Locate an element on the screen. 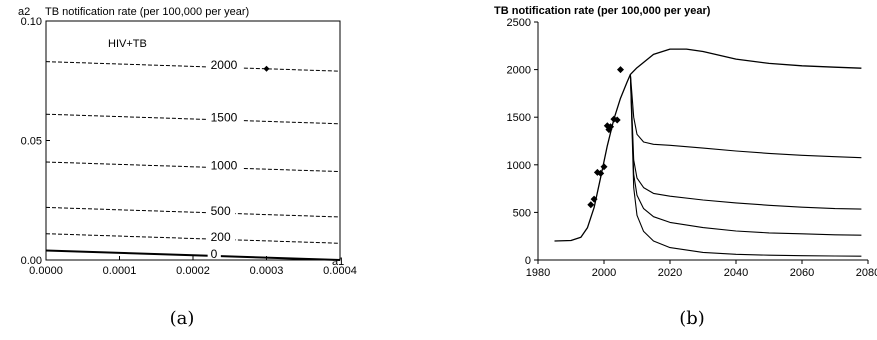  panel-b-caption: (b) is located at coordinates (692, 318).